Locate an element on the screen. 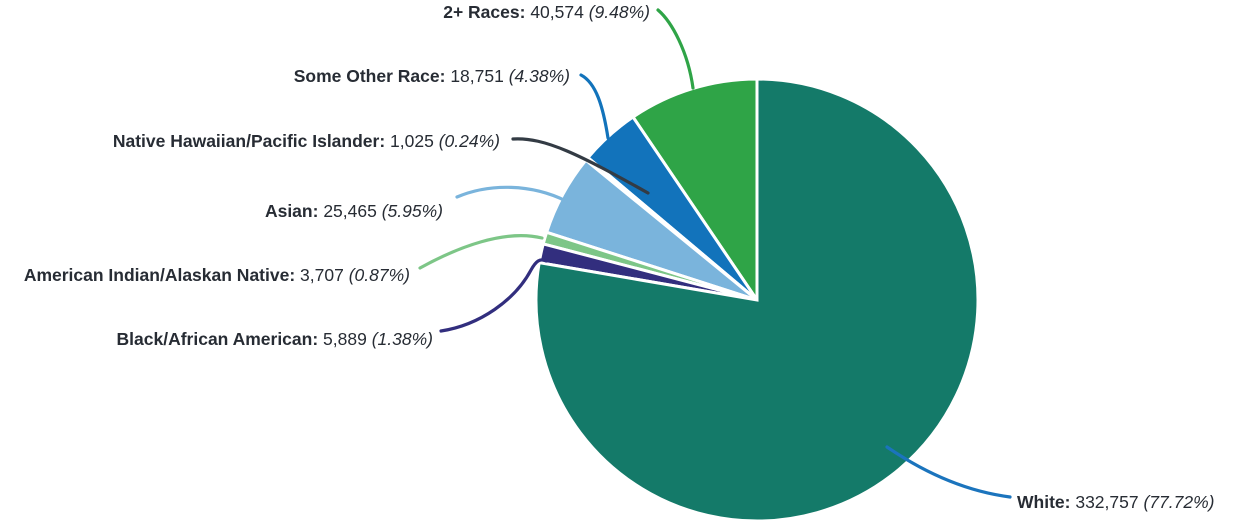 The width and height of the screenshot is (1237, 527). slice-value: 18,751 is located at coordinates (477, 76).